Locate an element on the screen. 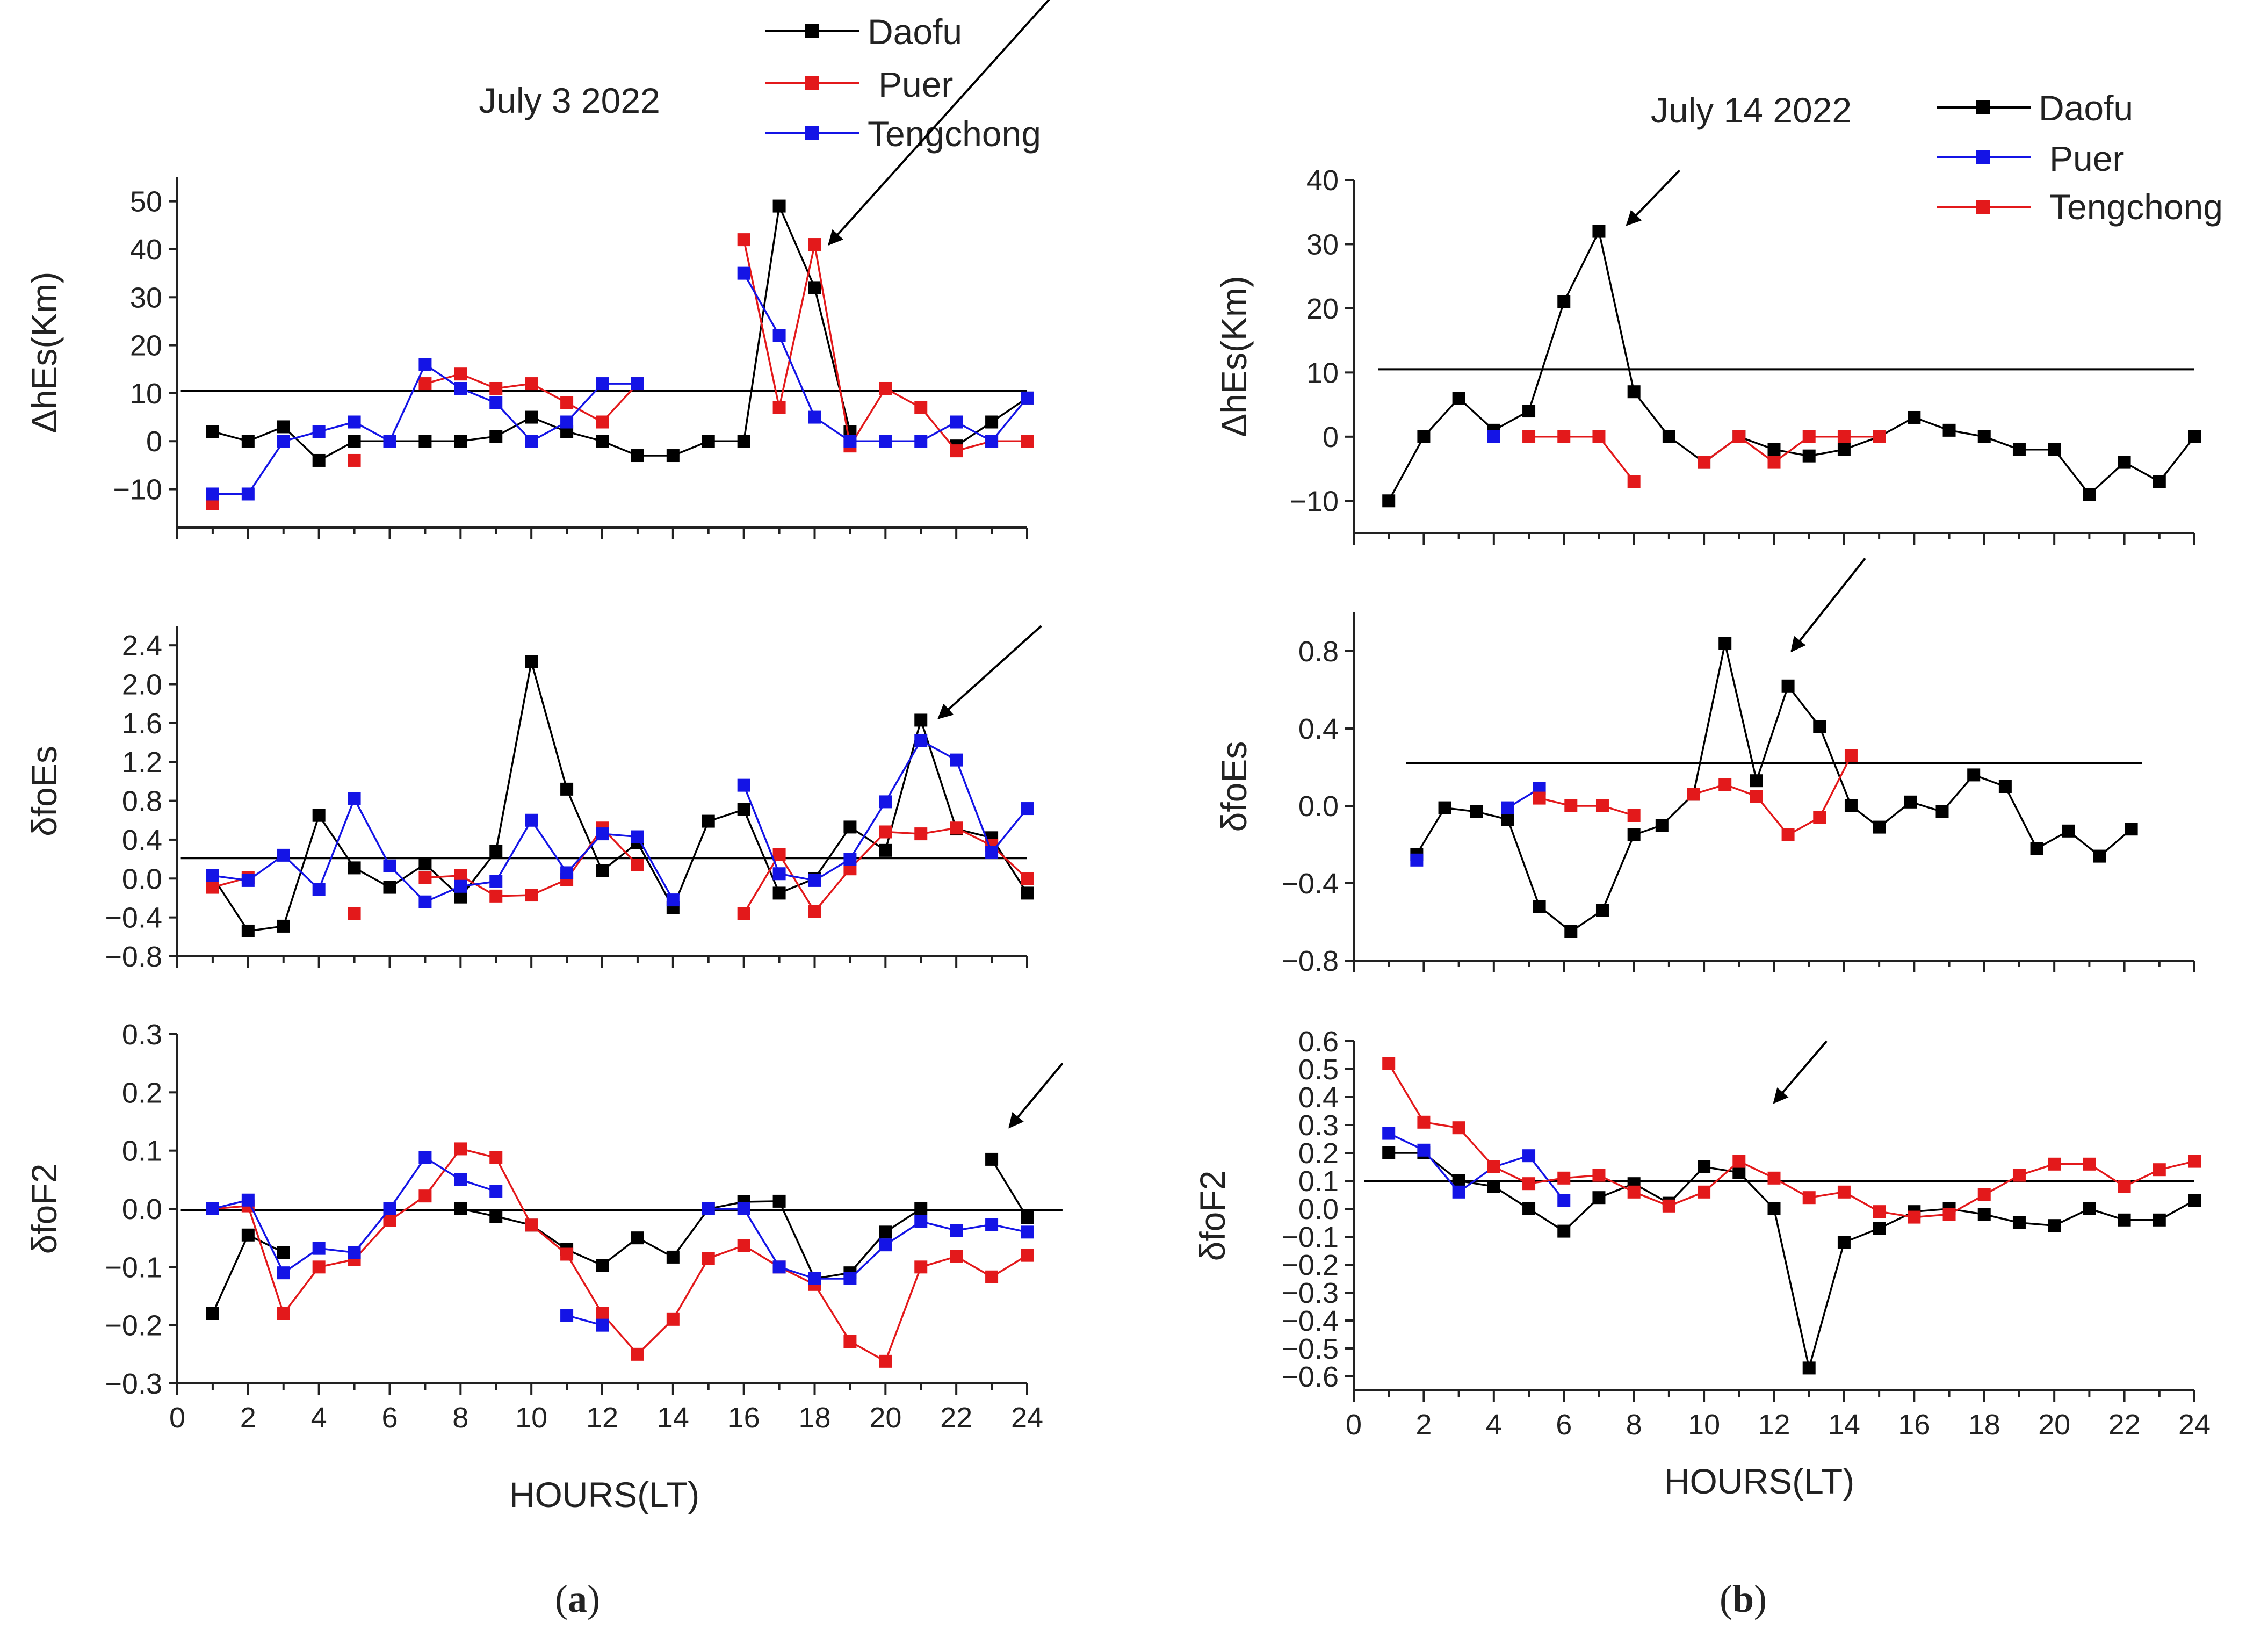  ytick-label-b3: −0.5 is located at coordinates (1310, 1349).